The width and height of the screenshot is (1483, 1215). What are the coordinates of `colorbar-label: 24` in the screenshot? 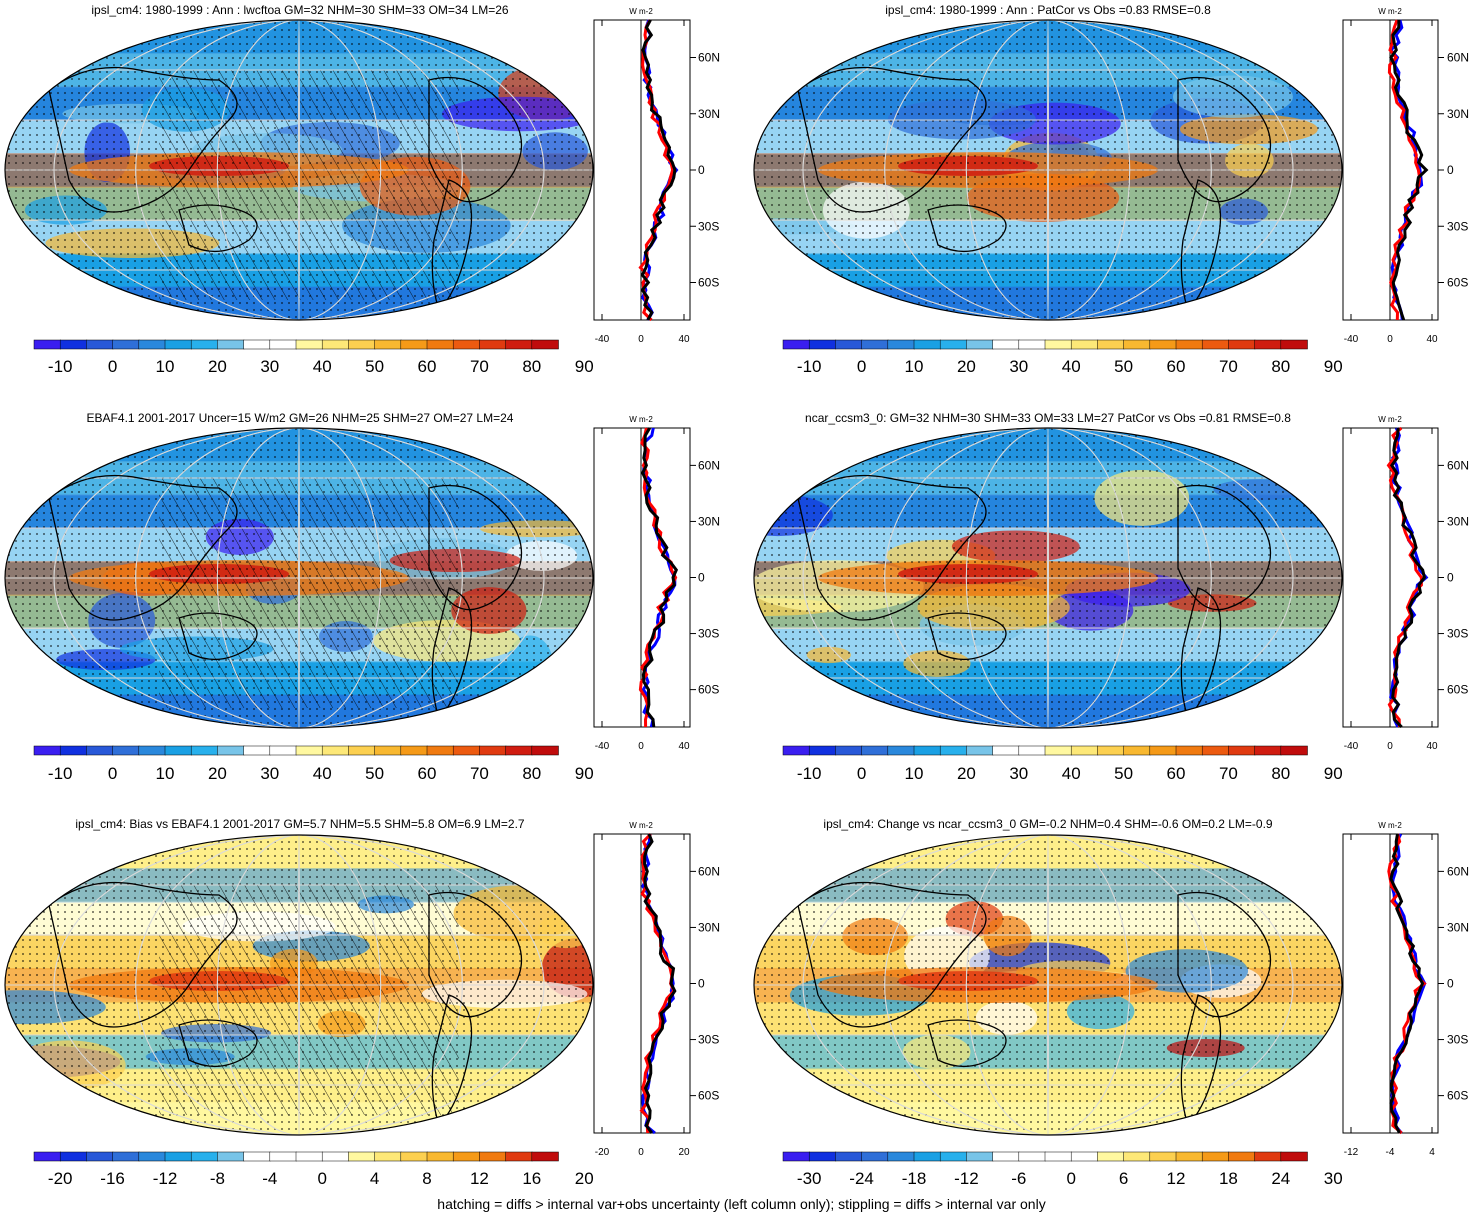 It's located at (1280, 1178).